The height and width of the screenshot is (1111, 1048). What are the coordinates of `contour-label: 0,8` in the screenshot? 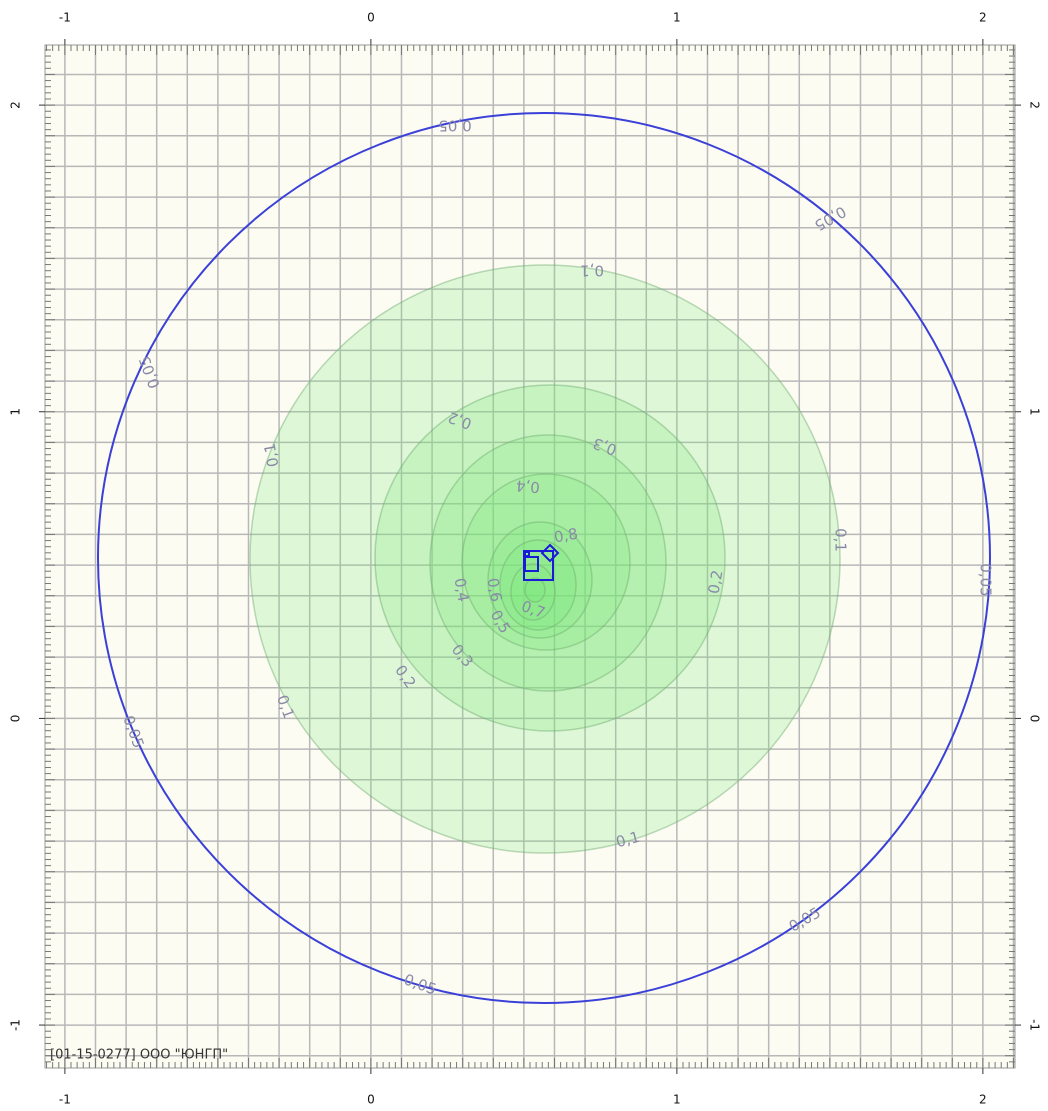 It's located at (566, 536).